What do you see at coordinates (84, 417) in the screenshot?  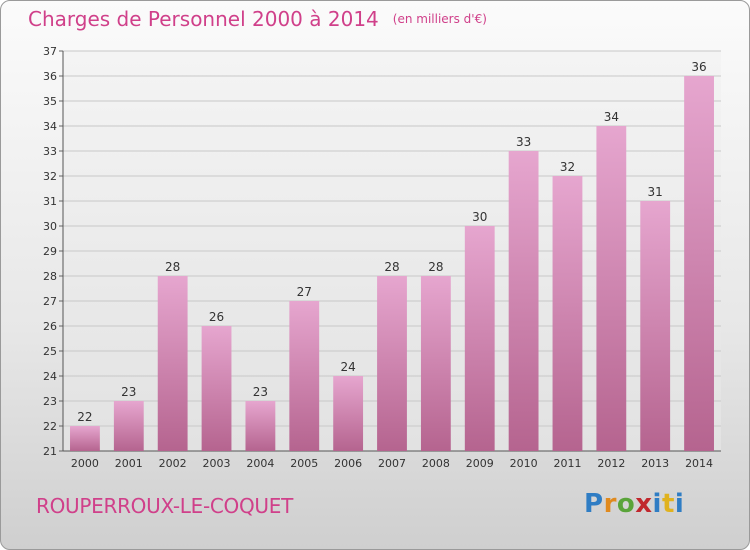 I see `data-label-2000: 22` at bounding box center [84, 417].